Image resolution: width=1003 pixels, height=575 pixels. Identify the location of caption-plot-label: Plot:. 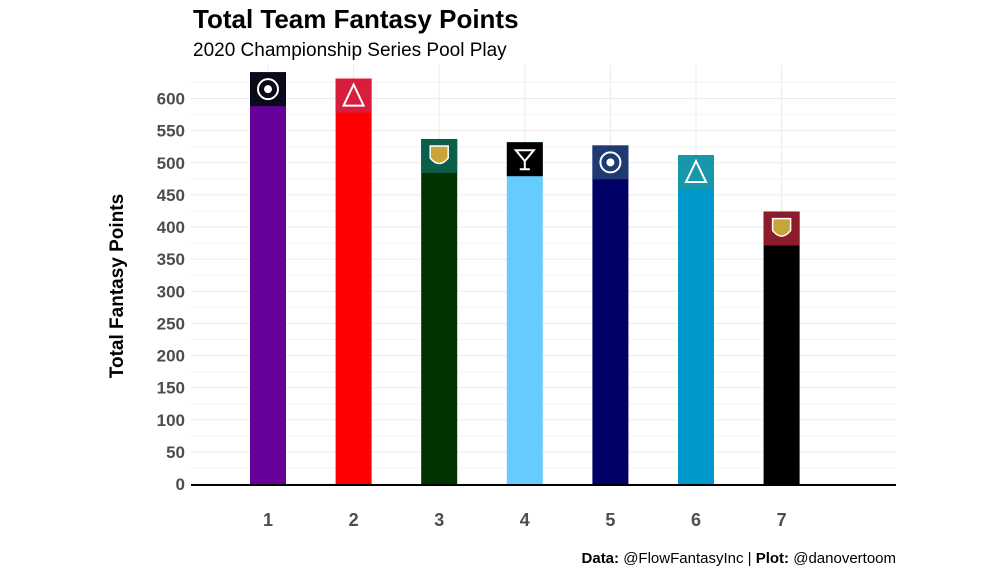
(772, 558).